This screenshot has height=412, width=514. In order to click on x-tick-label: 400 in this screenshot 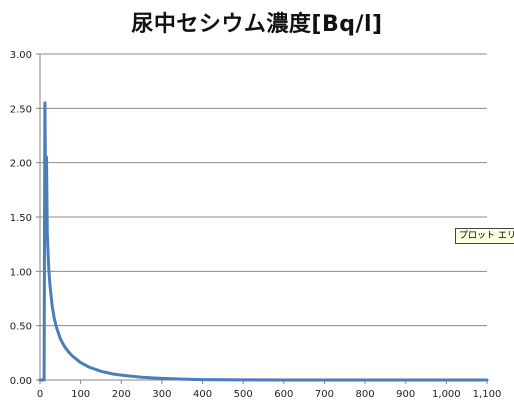, I will do `click(202, 394)`.